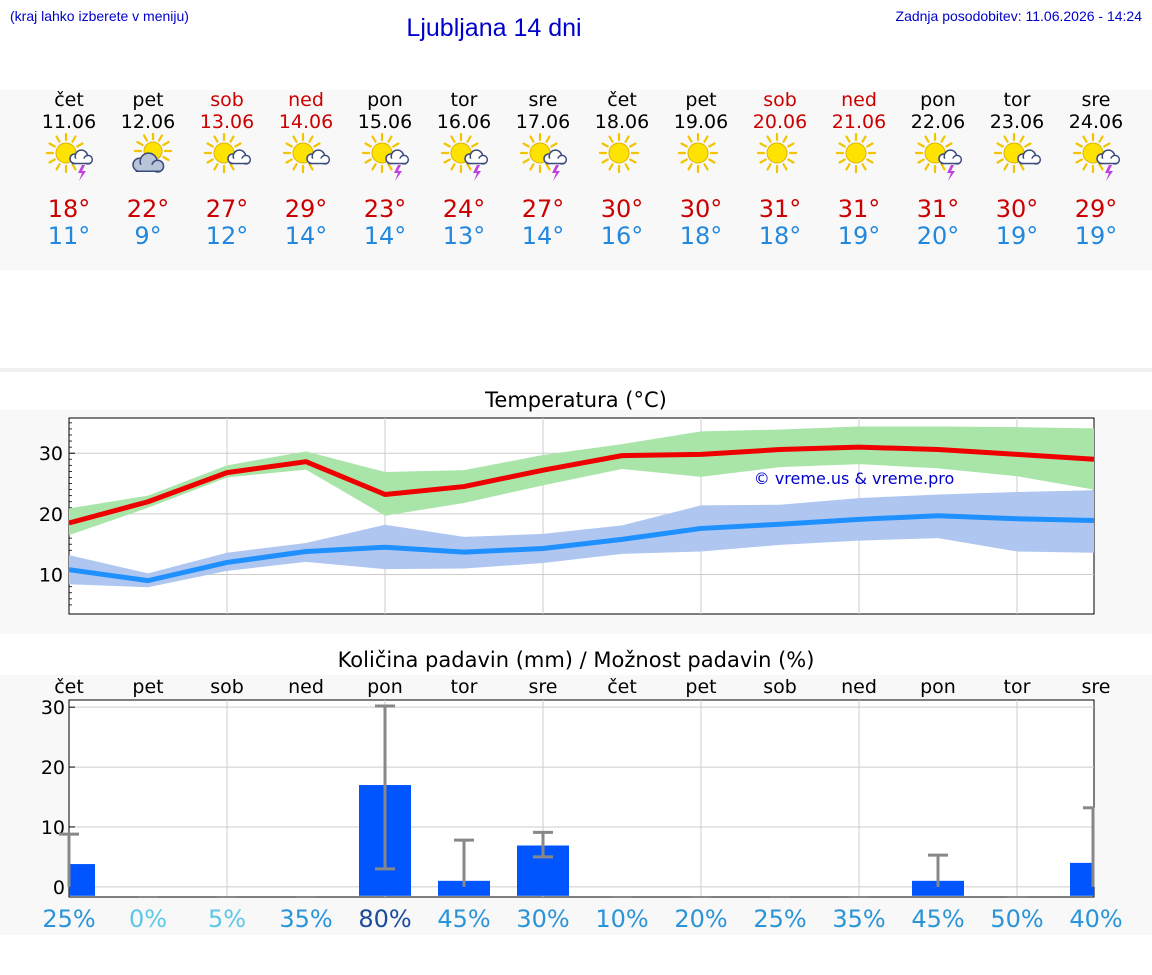  Describe the element at coordinates (148, 122) in the screenshot. I see `day-date: 12.06` at that location.